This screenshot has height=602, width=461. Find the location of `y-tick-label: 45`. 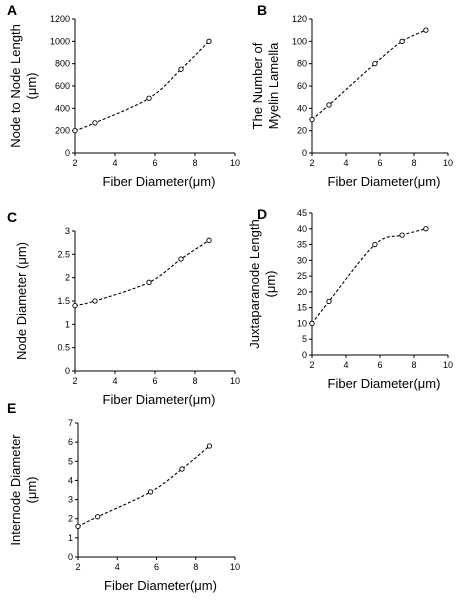

y-tick-label: 45 is located at coordinates (302, 213).